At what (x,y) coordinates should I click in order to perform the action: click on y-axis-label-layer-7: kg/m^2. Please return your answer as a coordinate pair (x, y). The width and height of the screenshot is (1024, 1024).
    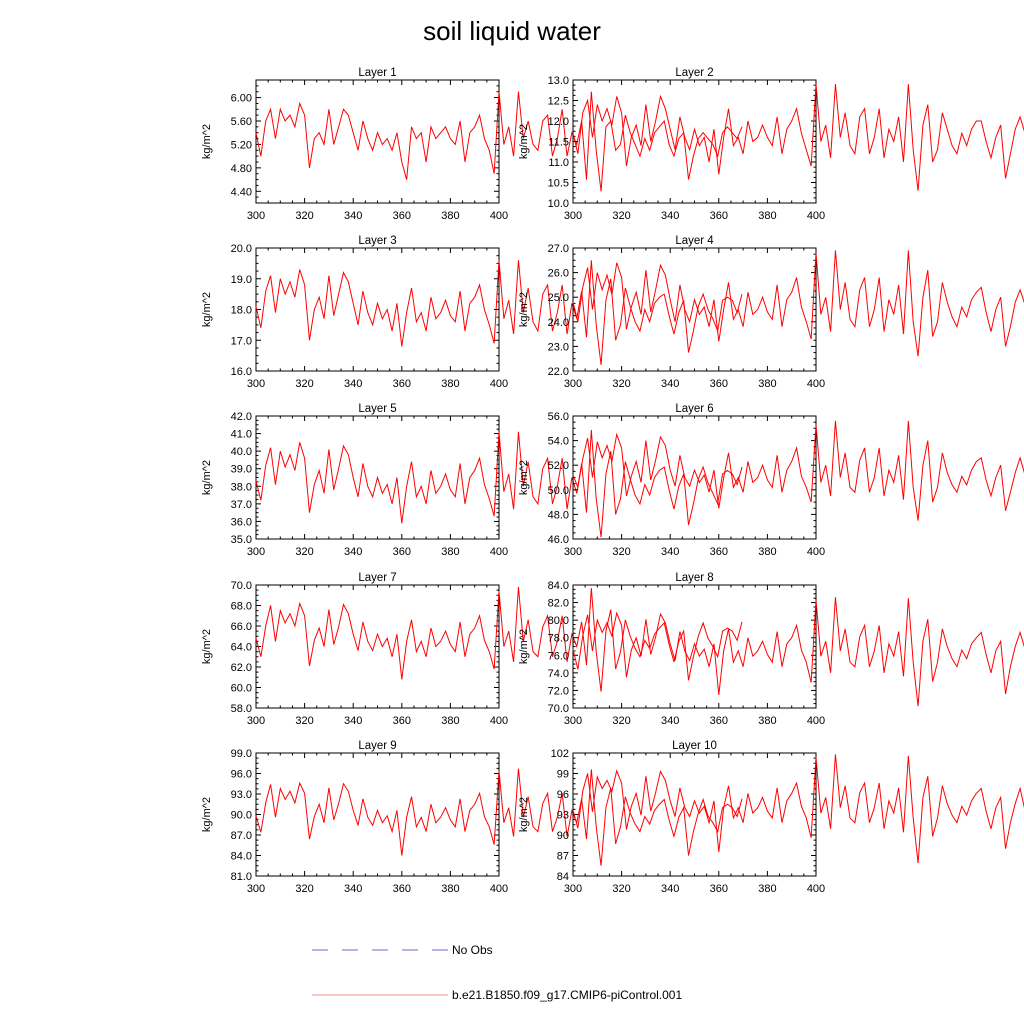
    Looking at the image, I should click on (207, 646).